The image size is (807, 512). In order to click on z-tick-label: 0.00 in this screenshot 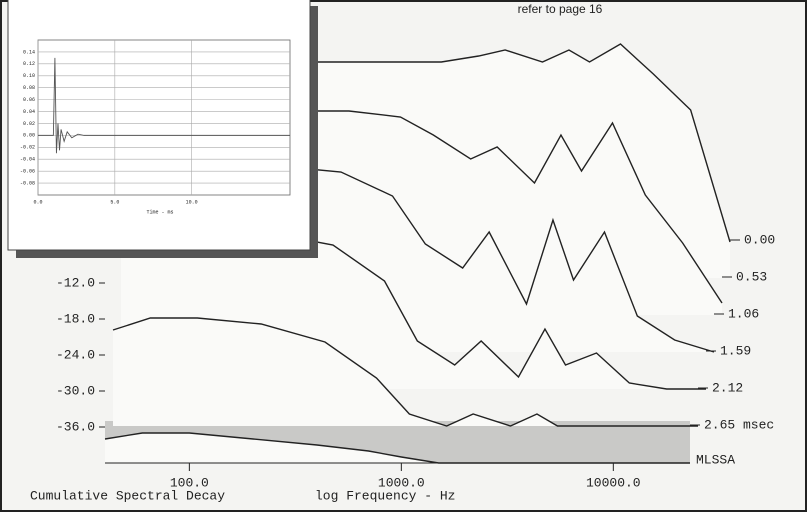, I will do `click(759, 239)`.